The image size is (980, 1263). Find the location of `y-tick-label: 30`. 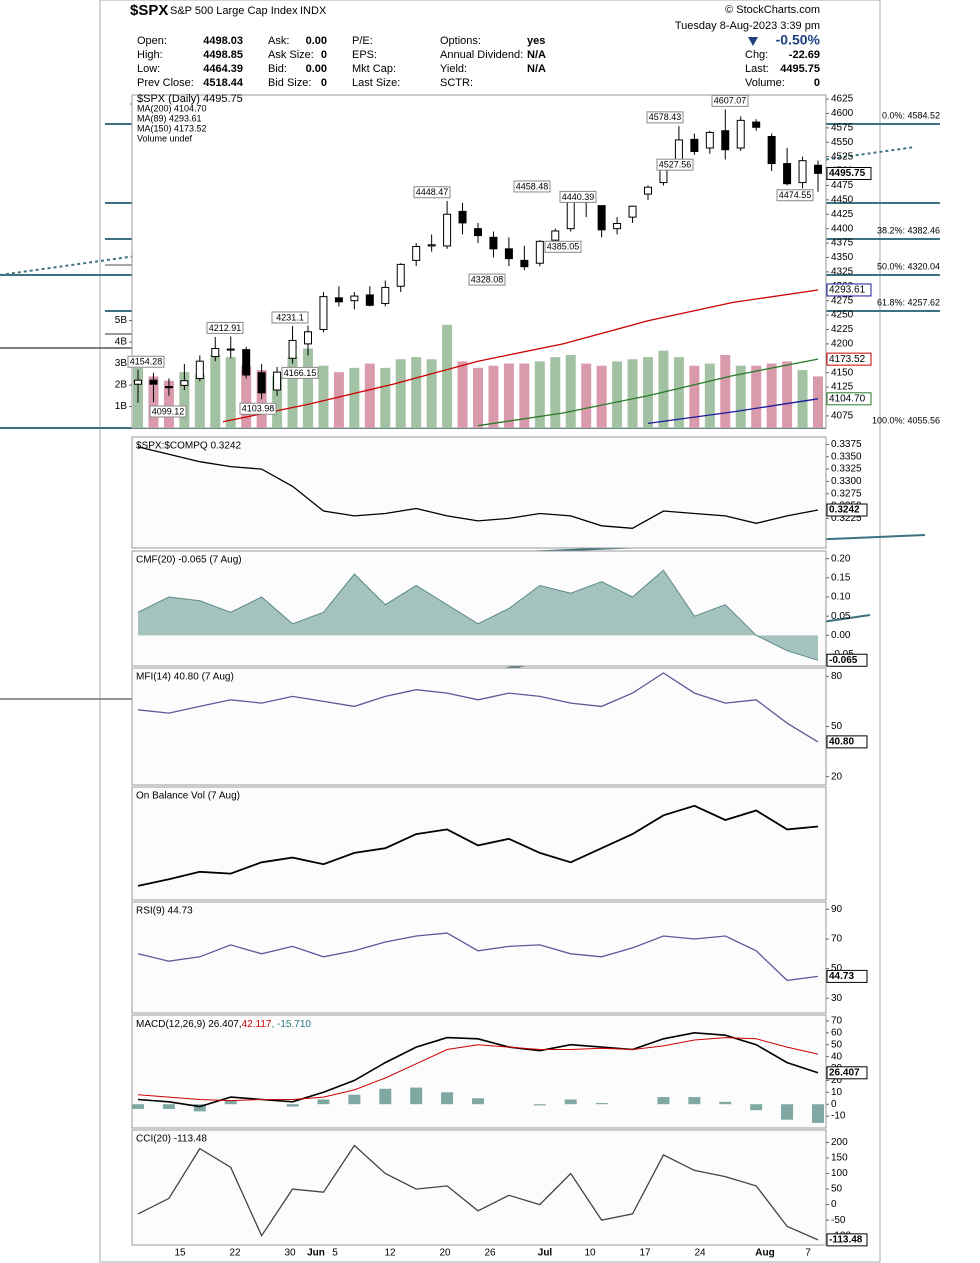

y-tick-label: 30 is located at coordinates (837, 998).